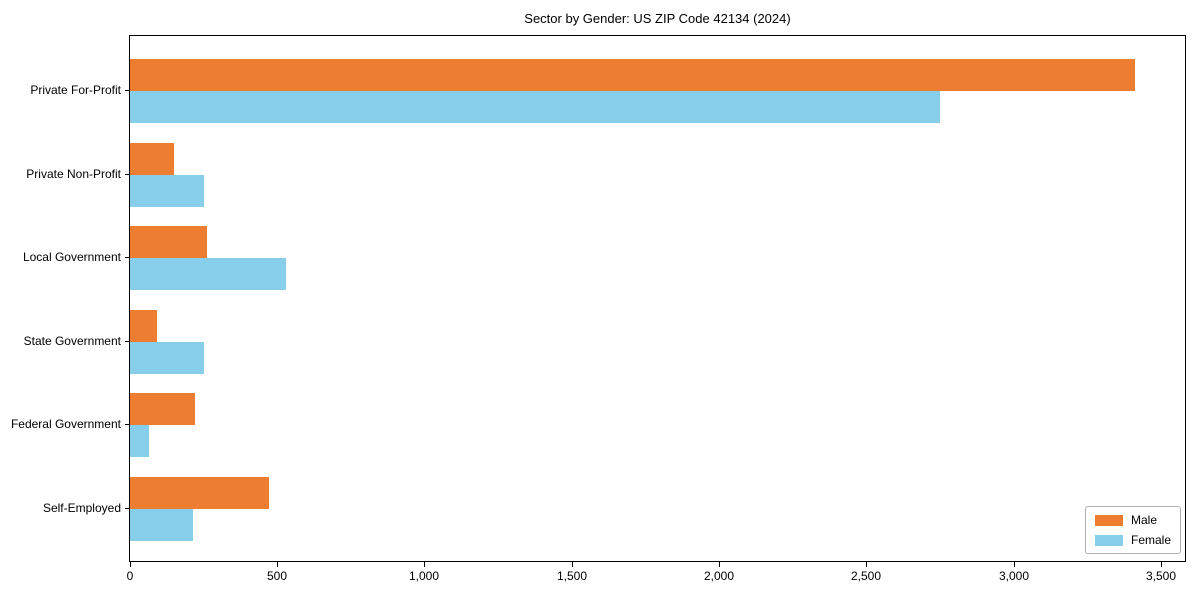  Describe the element at coordinates (167, 191) in the screenshot. I see `bar-female-private-non-profit` at that location.